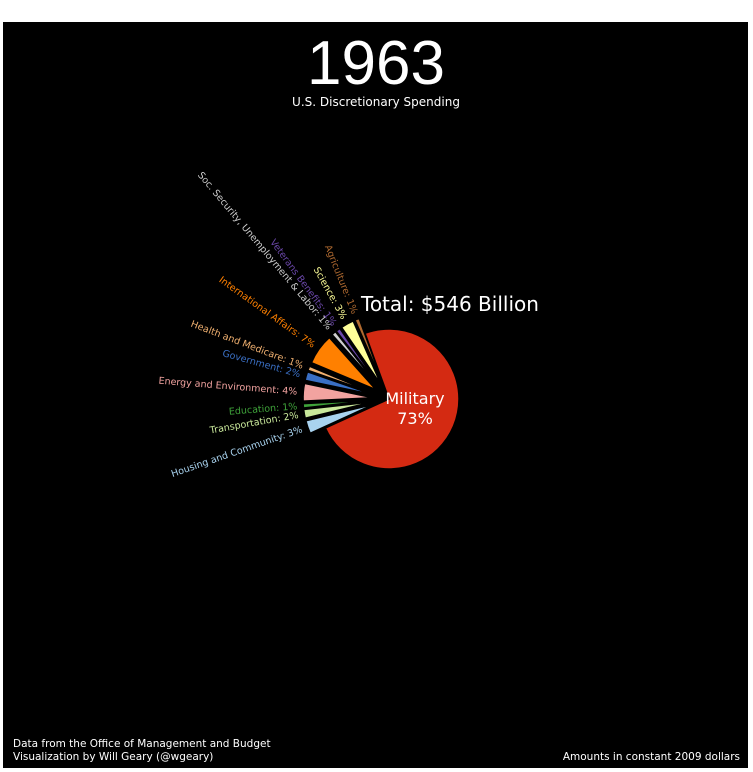 The height and width of the screenshot is (772, 753). I want to click on value-label: 4%, so click(290, 391).